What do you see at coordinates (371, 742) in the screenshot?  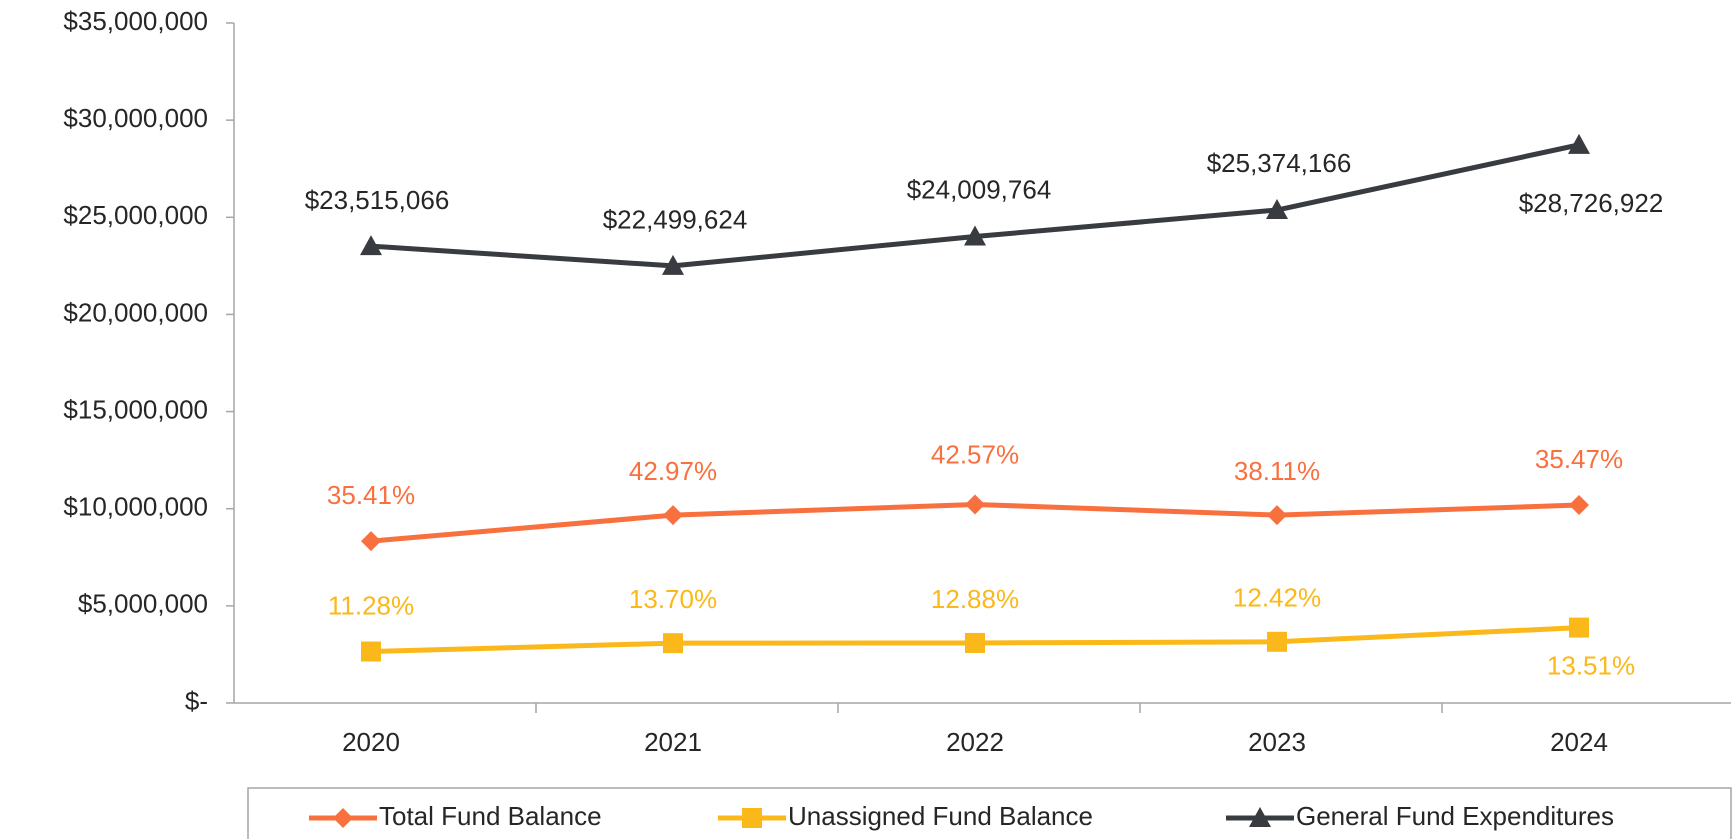 I see `x-tick-label: 2020` at bounding box center [371, 742].